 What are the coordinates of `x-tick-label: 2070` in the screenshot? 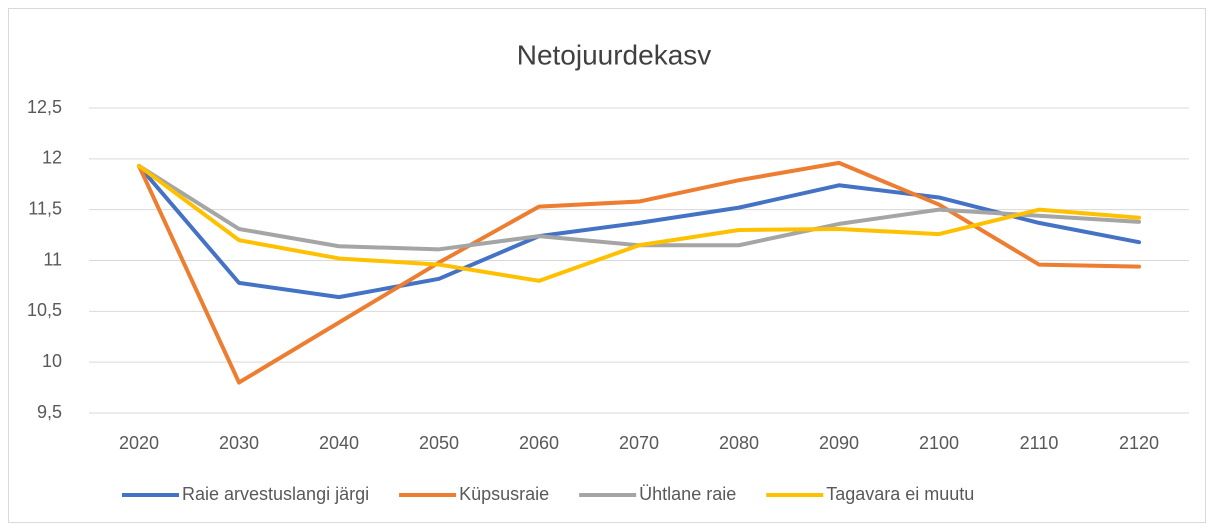 It's located at (639, 443).